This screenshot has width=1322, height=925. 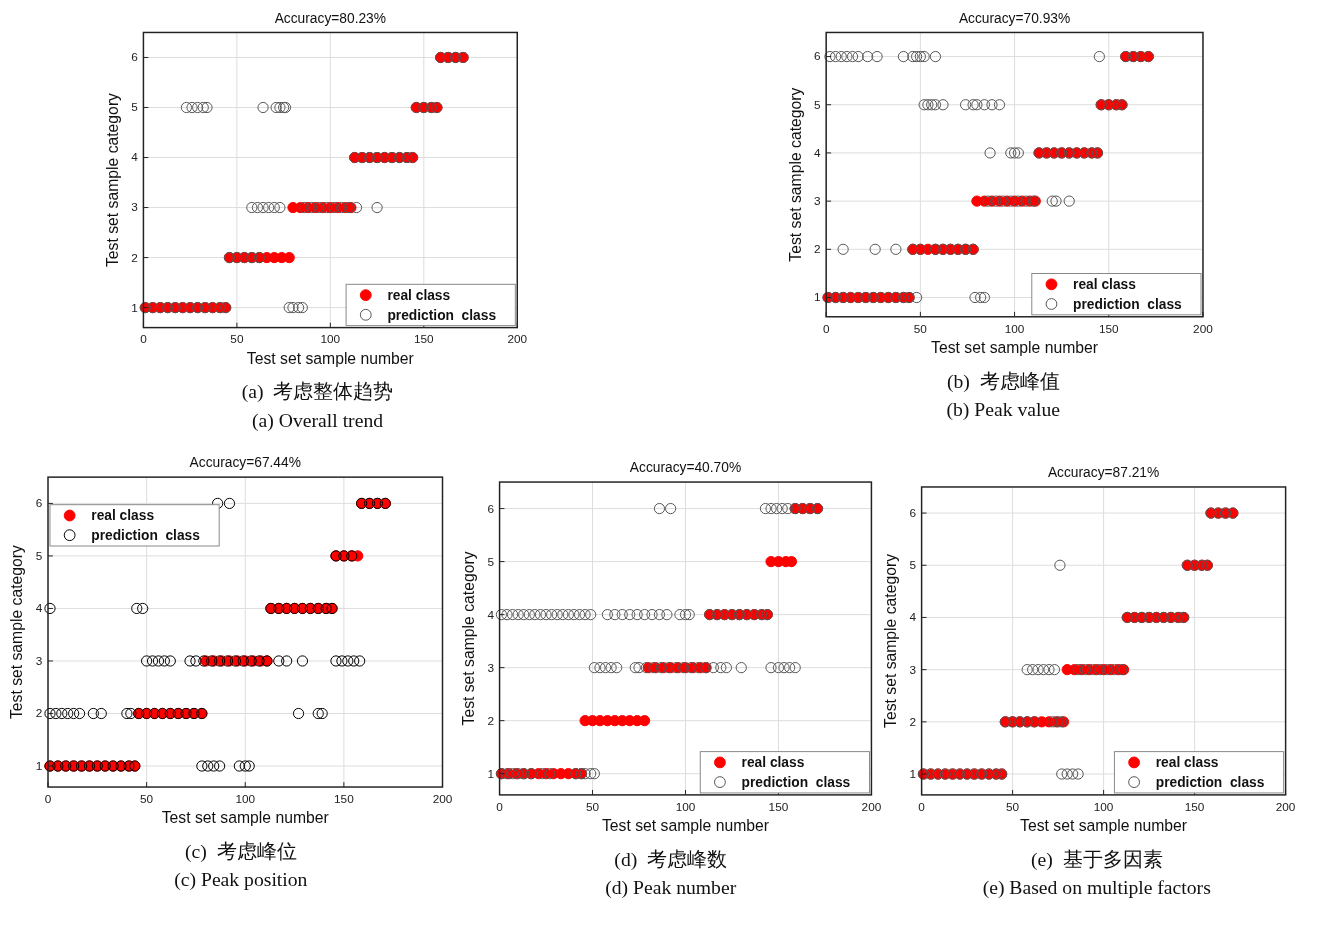 What do you see at coordinates (1014, 18) in the screenshot?
I see `chart-title: Accuracy=70.93%` at bounding box center [1014, 18].